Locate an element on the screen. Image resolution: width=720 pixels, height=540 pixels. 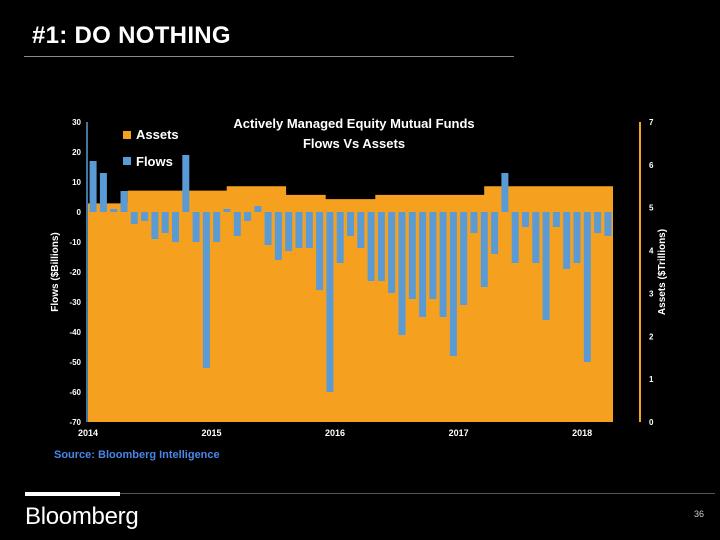
page-number: 36 is located at coordinates (698, 514).